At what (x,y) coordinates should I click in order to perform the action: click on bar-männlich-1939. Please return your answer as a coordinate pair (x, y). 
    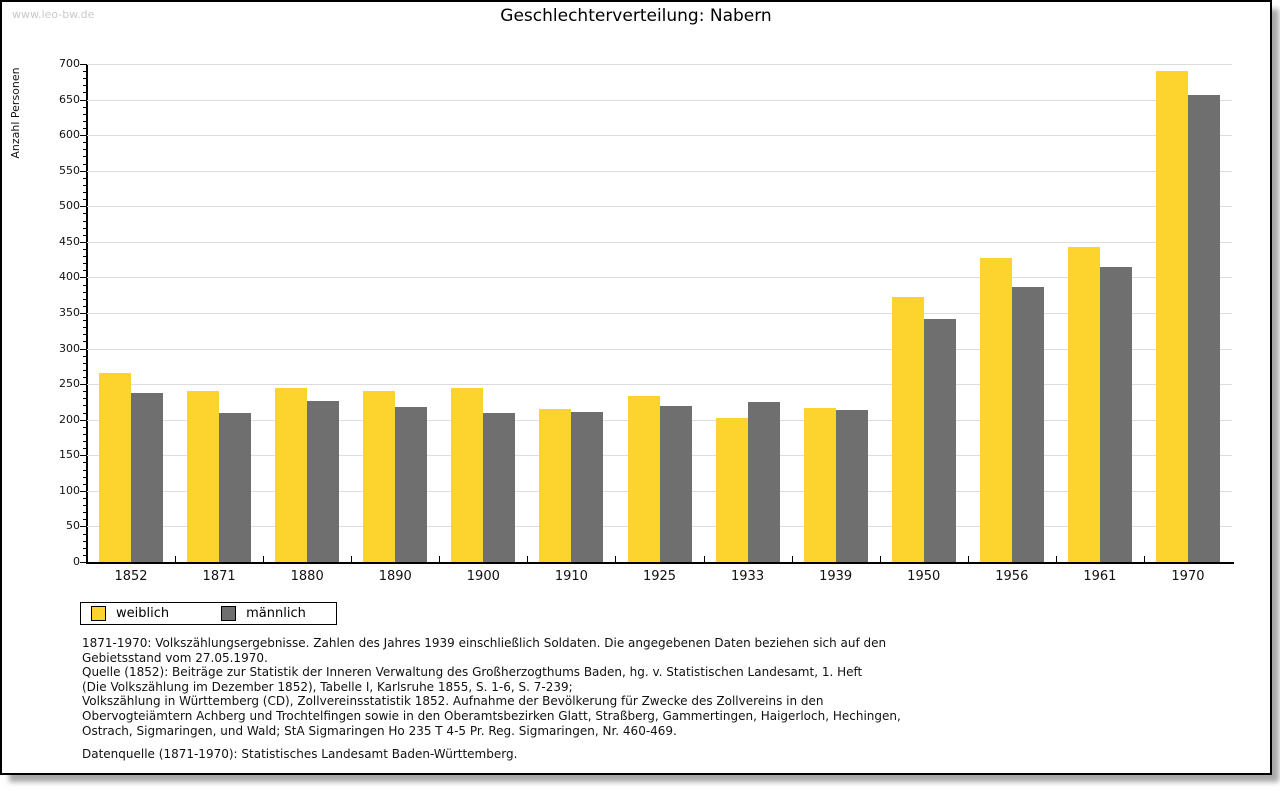
    Looking at the image, I should click on (851, 485).